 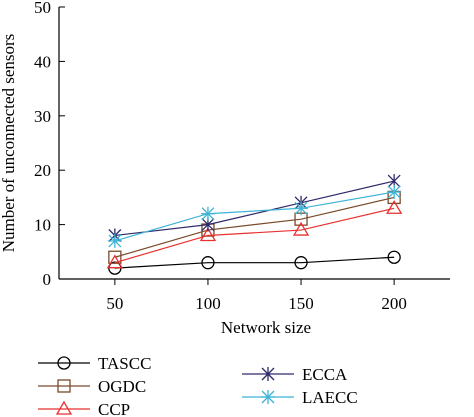 What do you see at coordinates (64, 386) in the screenshot?
I see `legend-marker-ogdc` at bounding box center [64, 386].